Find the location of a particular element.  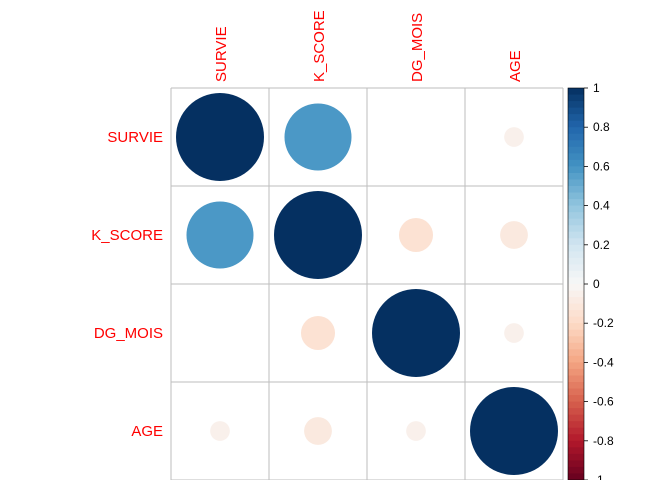

correlation-circle-dg_mois-age is located at coordinates (514, 333).